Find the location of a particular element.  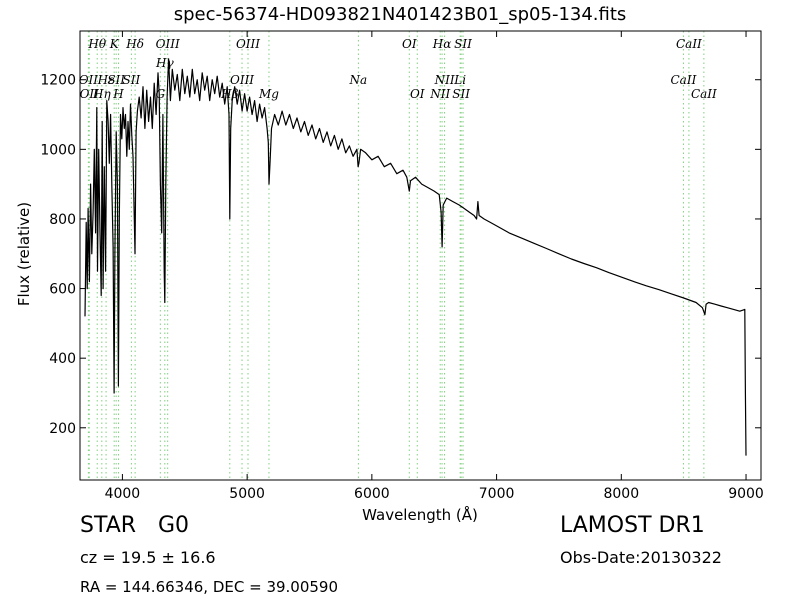

x-tick-label: 9000 is located at coordinates (746, 494).